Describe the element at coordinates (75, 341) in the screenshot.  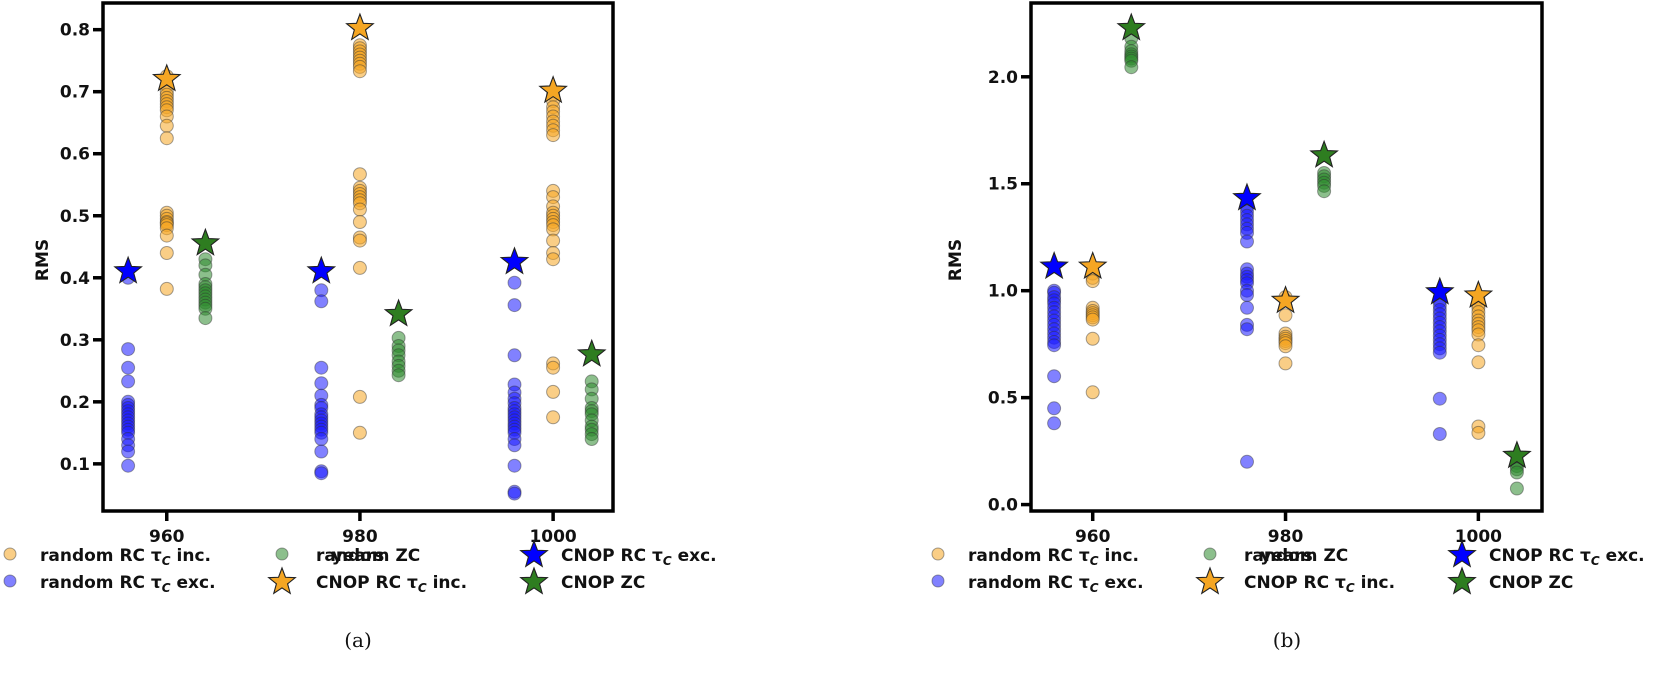
I see `y-tick-label: 0.3` at that location.